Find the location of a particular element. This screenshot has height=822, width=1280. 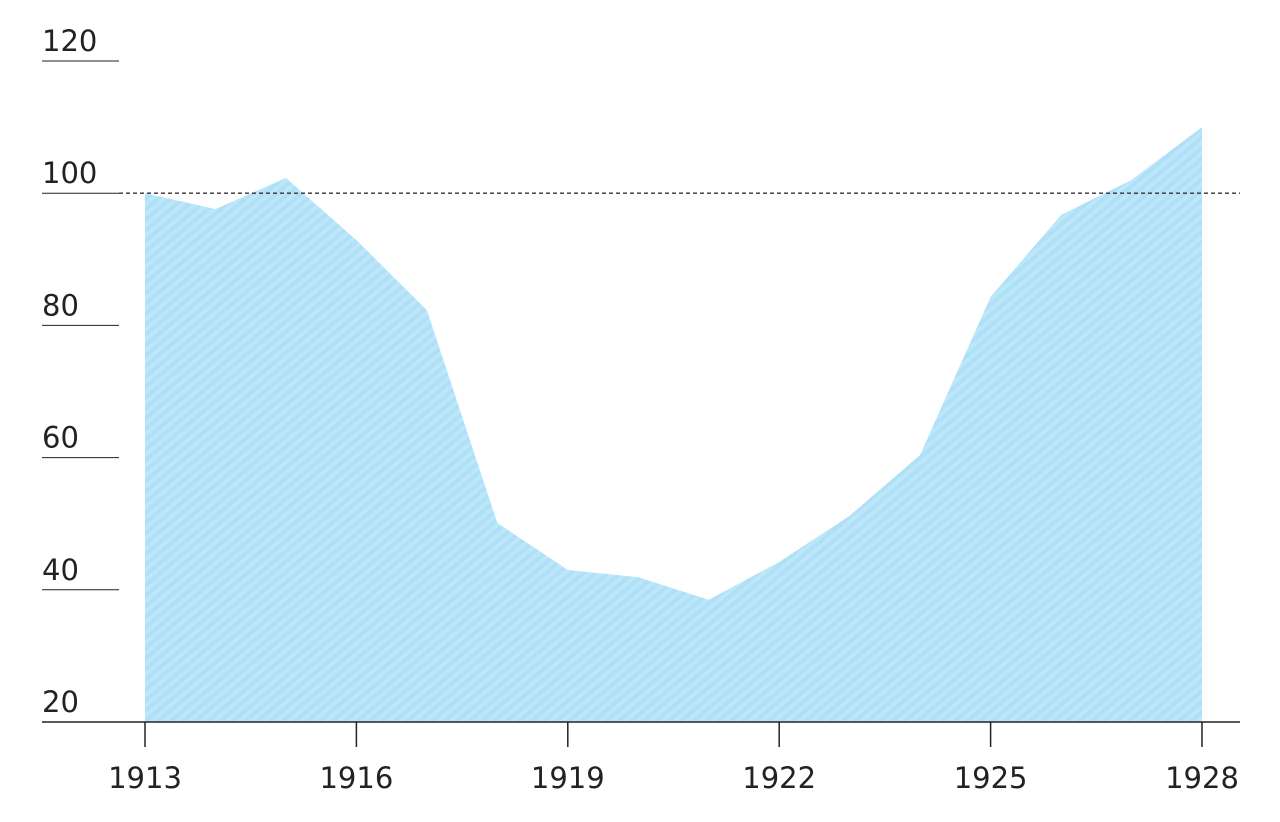

x-tick-label: 1928 is located at coordinates (1202, 778).